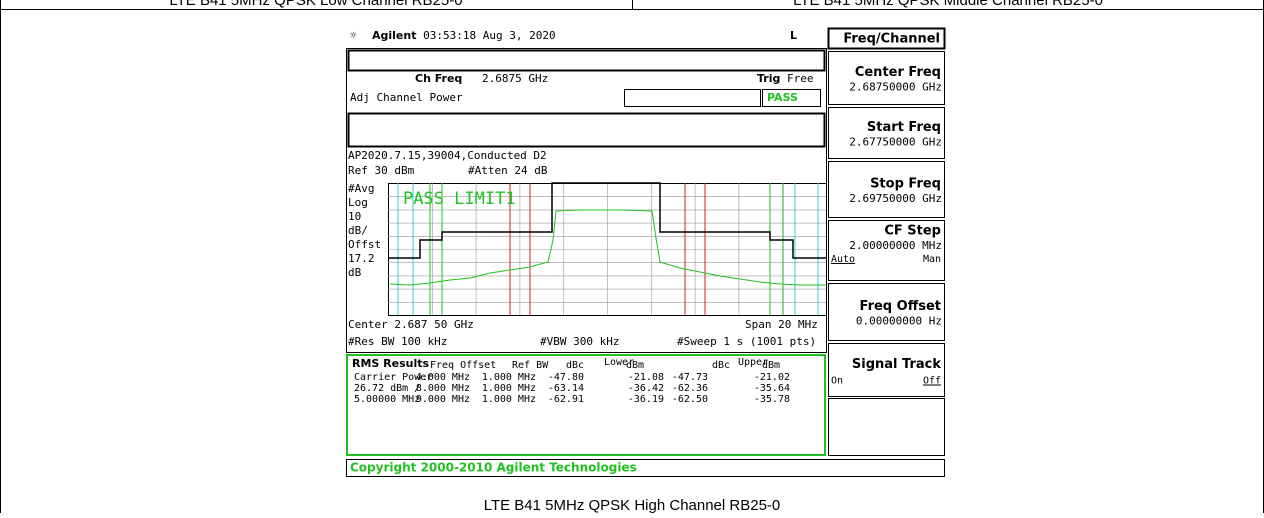 This screenshot has height=518, width=1264. I want to click on softkey-value: 0.00000000 Hz, so click(899, 321).